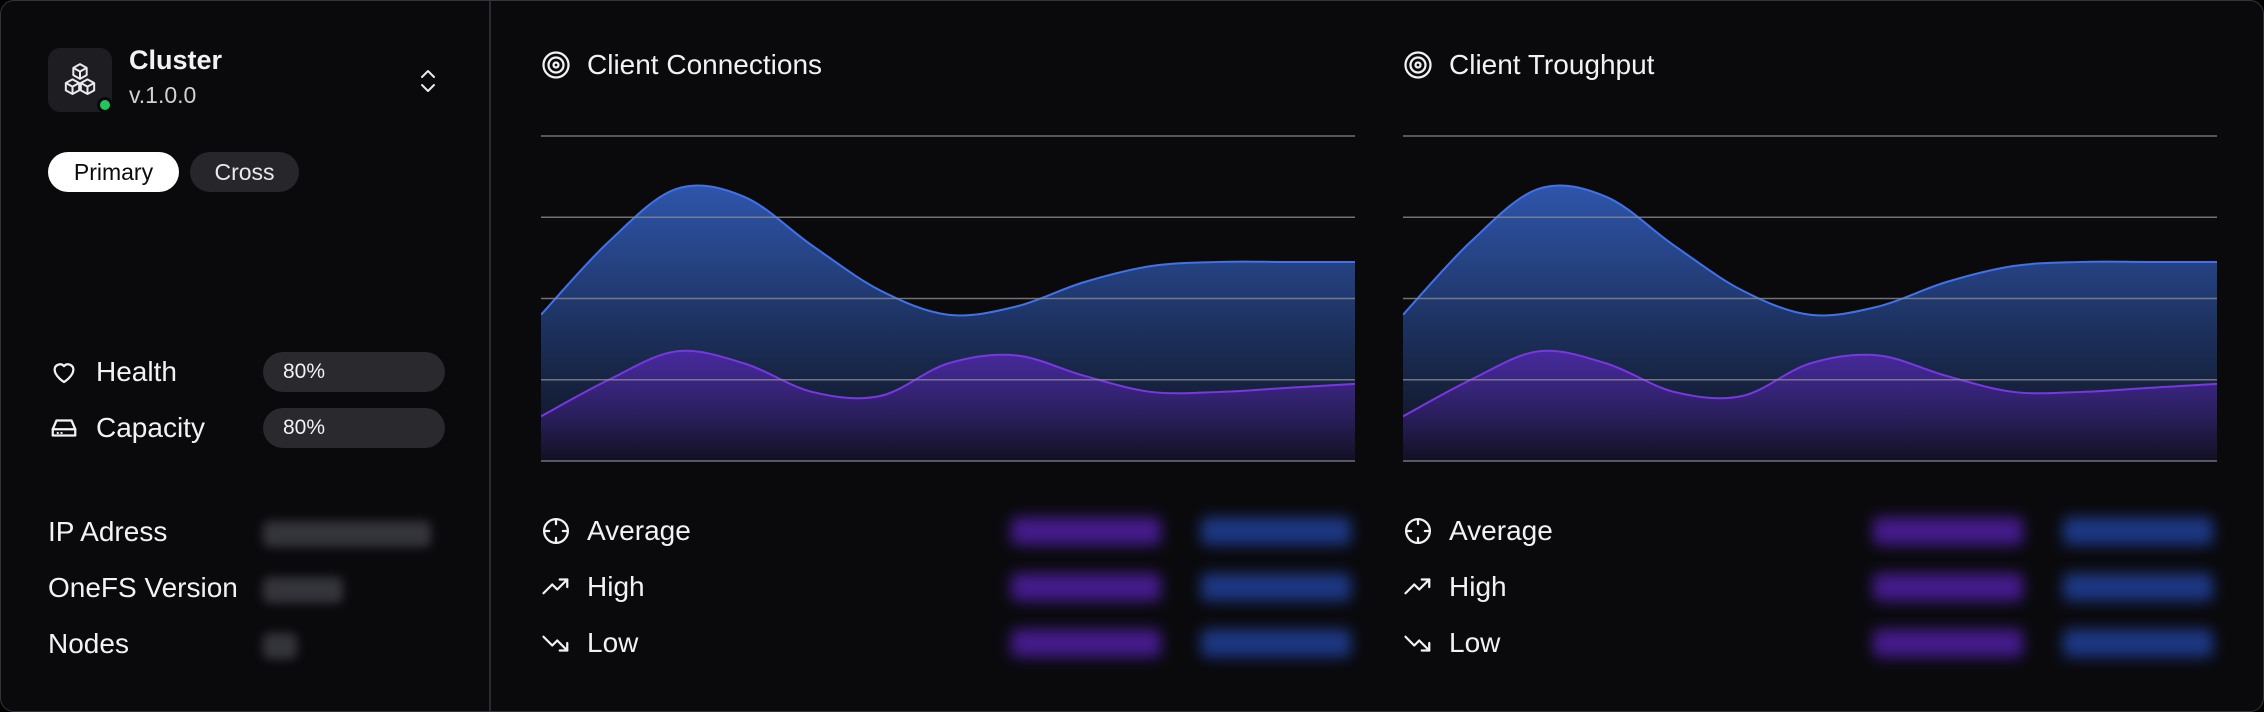 Image resolution: width=2264 pixels, height=712 pixels. What do you see at coordinates (176, 60) in the screenshot?
I see `cluster-name: Cluster` at bounding box center [176, 60].